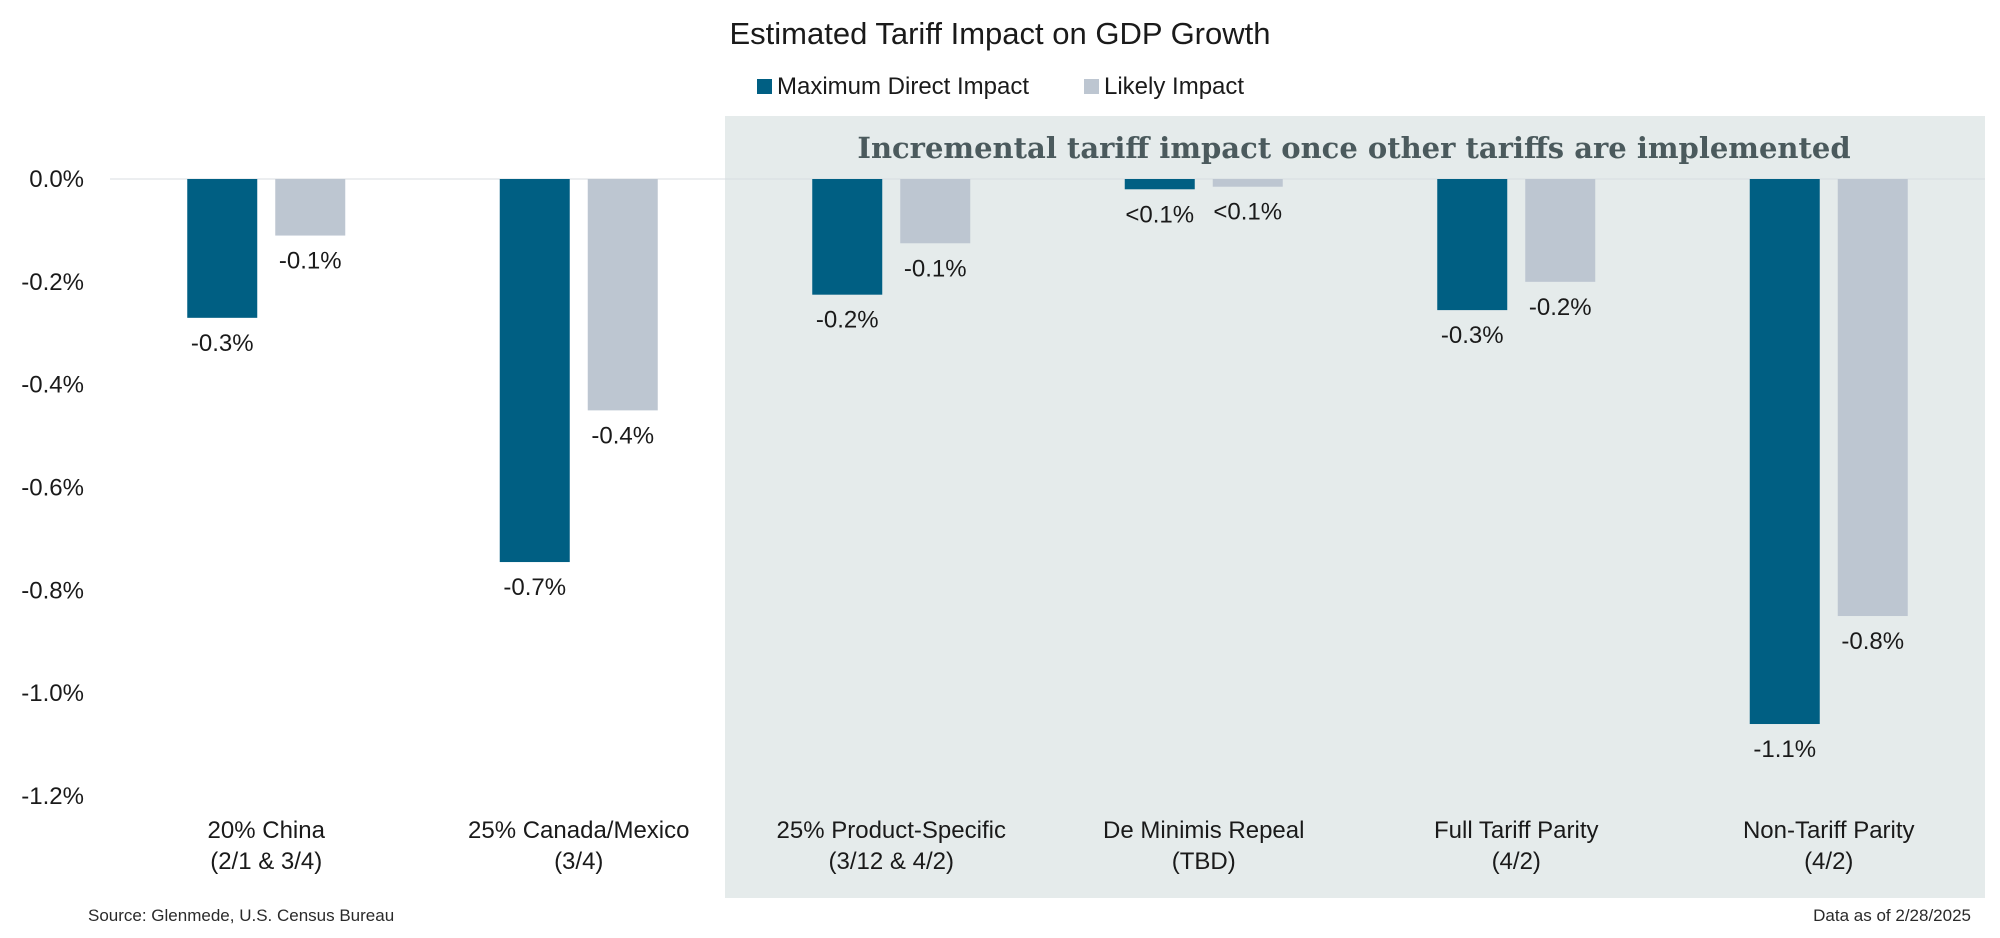  What do you see at coordinates (52, 796) in the screenshot?
I see `y-tick-label: -1.2%` at bounding box center [52, 796].